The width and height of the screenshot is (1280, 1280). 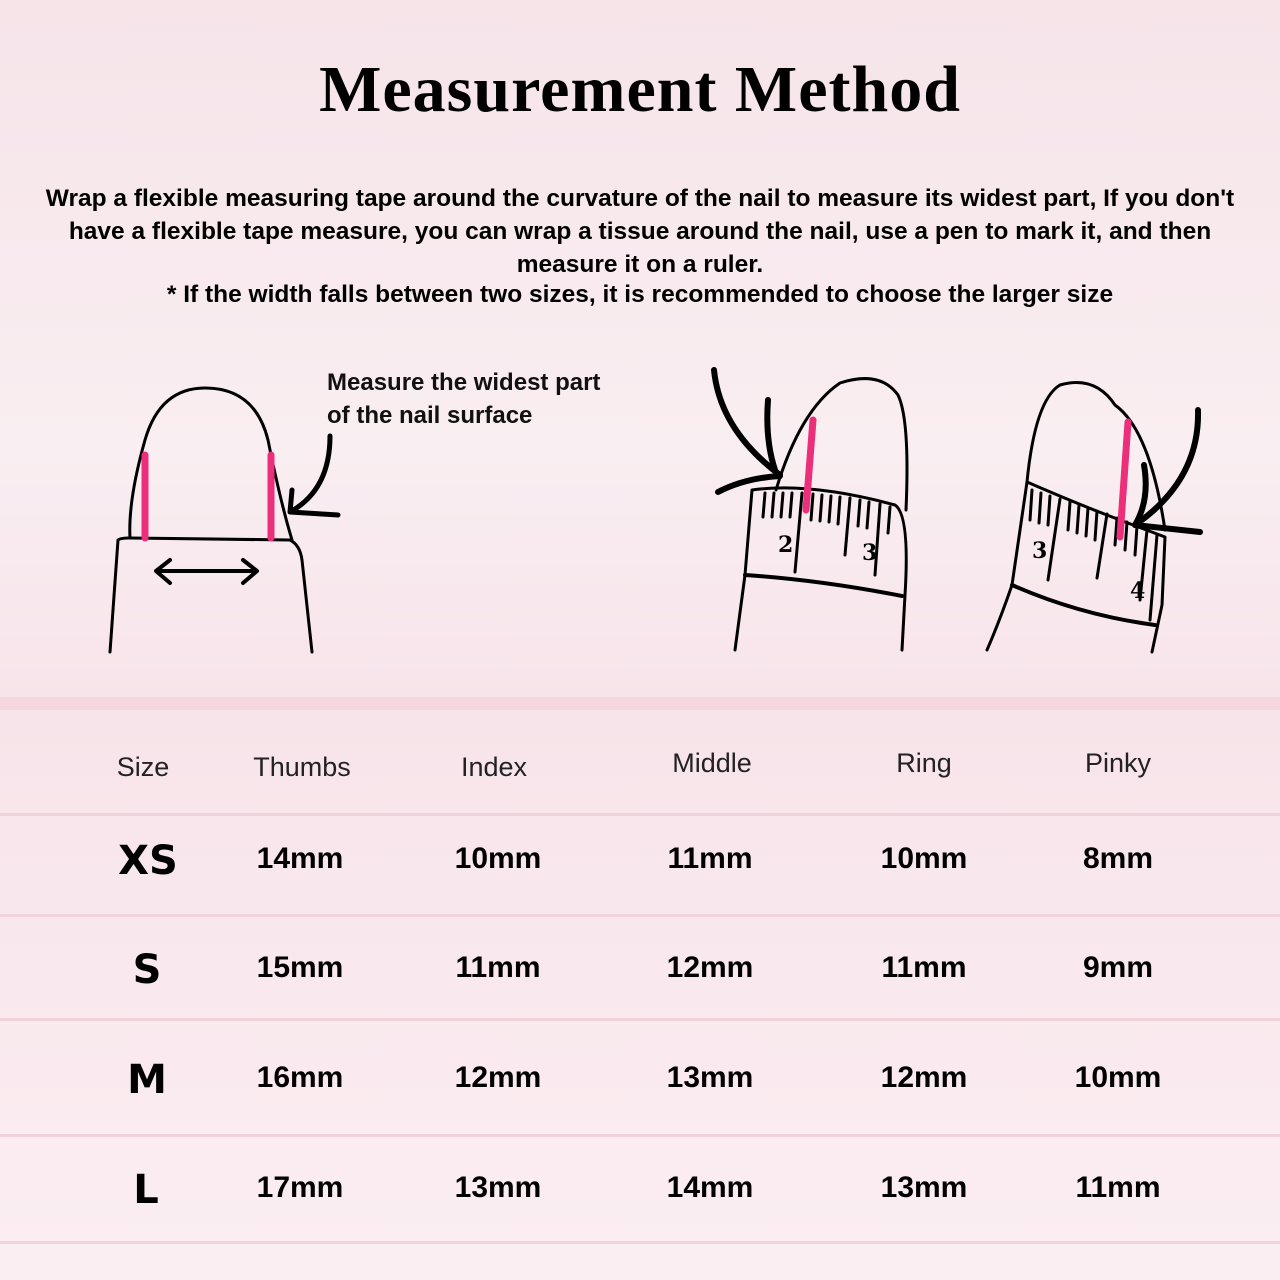 What do you see at coordinates (924, 763) in the screenshot?
I see `header-ring: Ring` at bounding box center [924, 763].